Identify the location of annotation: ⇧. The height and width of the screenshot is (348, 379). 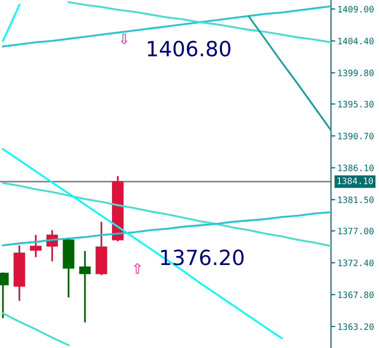
(137, 268).